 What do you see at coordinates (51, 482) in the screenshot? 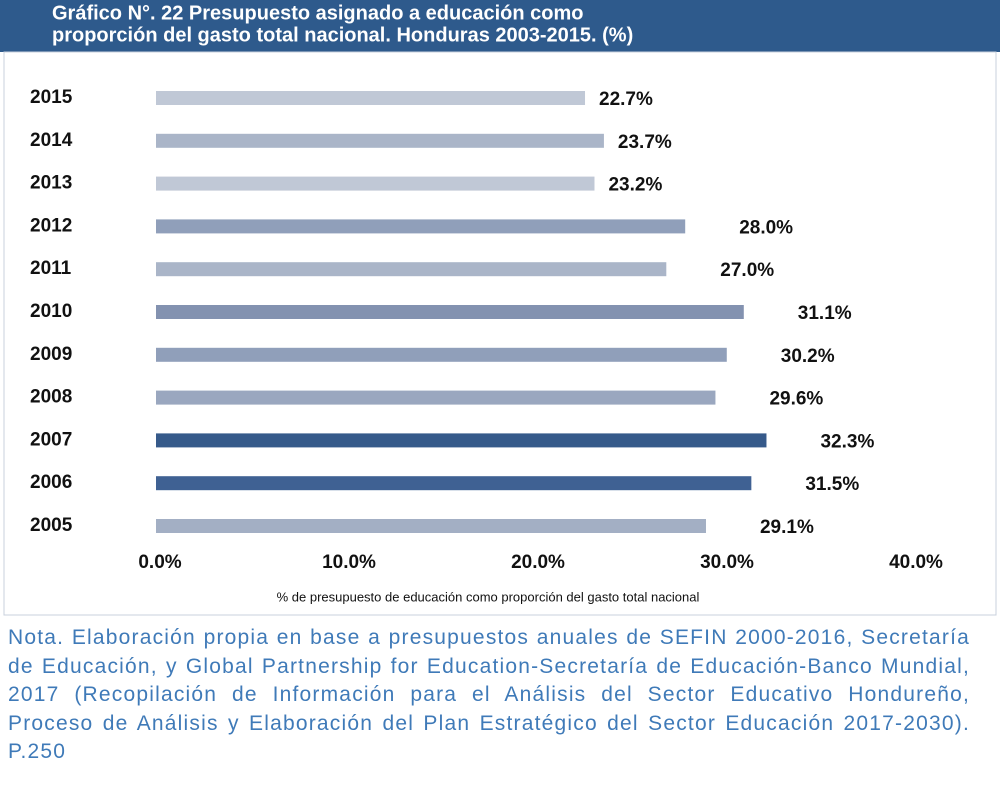
I see `y-tick-label: 2006` at bounding box center [51, 482].